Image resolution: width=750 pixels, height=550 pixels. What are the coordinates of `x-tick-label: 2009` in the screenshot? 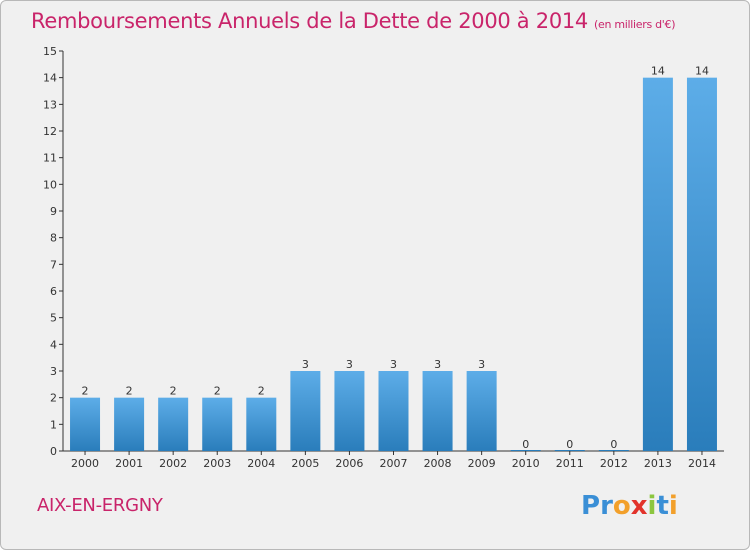 It's located at (482, 463).